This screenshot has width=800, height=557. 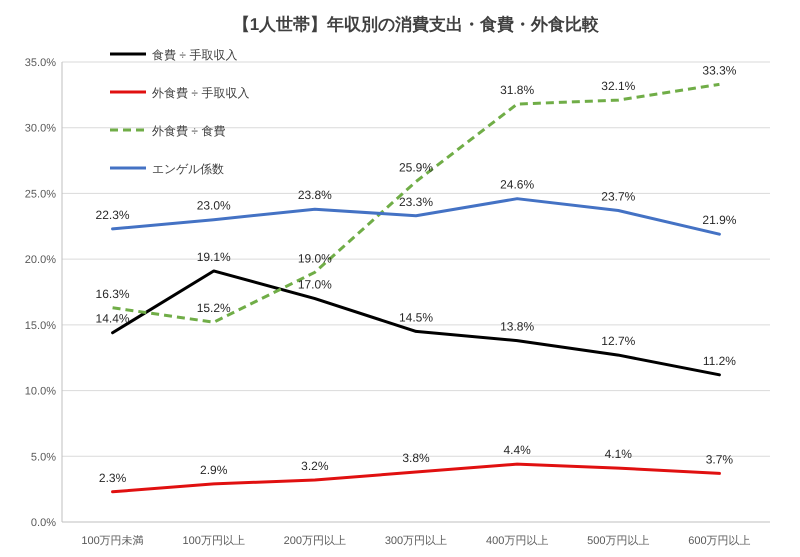 I want to click on y-tick-label: 35.0%, so click(x=40, y=63).